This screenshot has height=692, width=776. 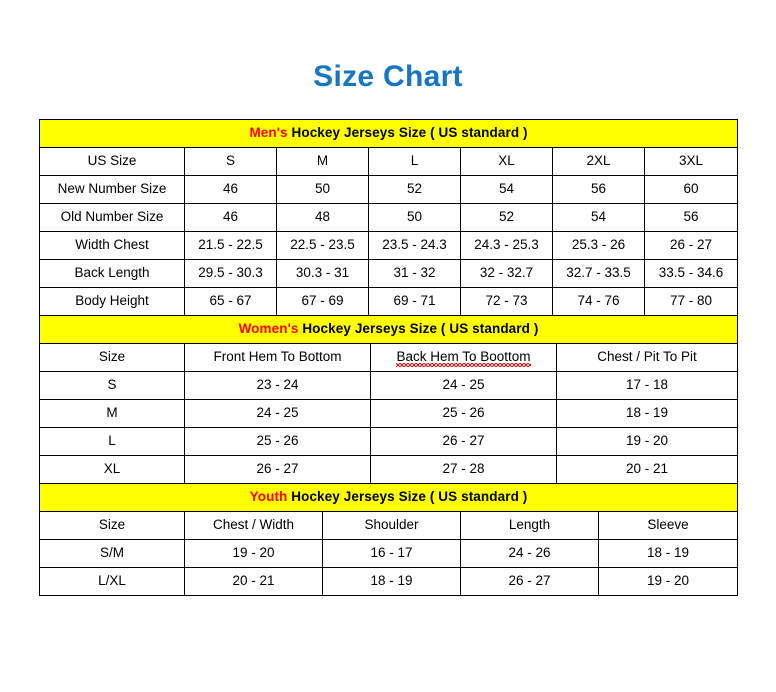 I want to click on womens-cell: 27 - 28, so click(x=463, y=469).